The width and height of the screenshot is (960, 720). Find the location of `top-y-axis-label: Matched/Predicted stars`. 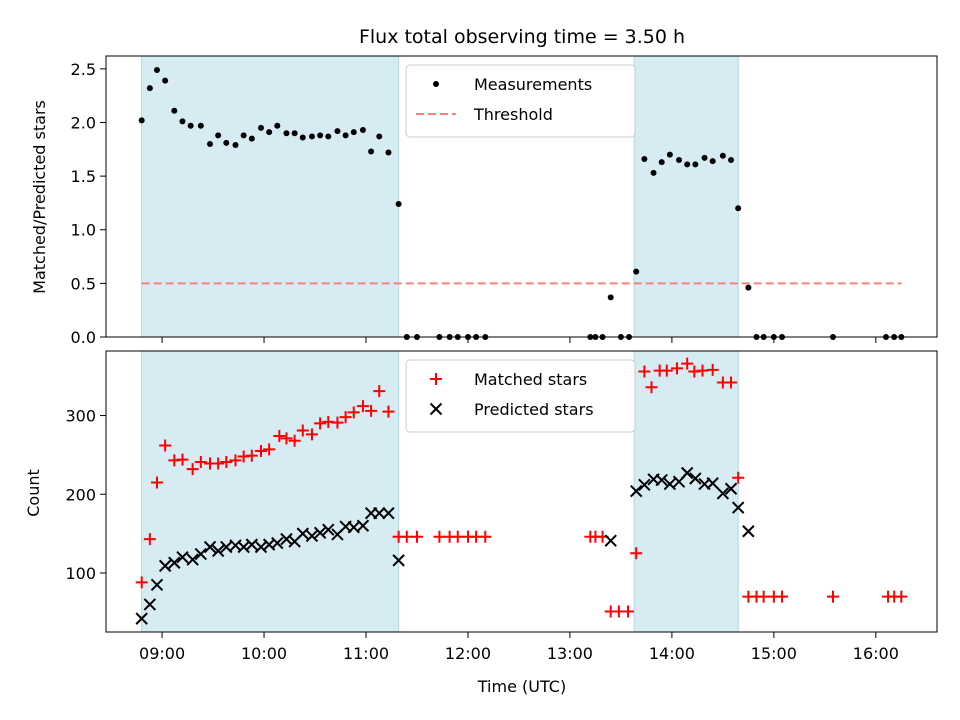

top-y-axis-label: Matched/Predicted stars is located at coordinates (39, 197).